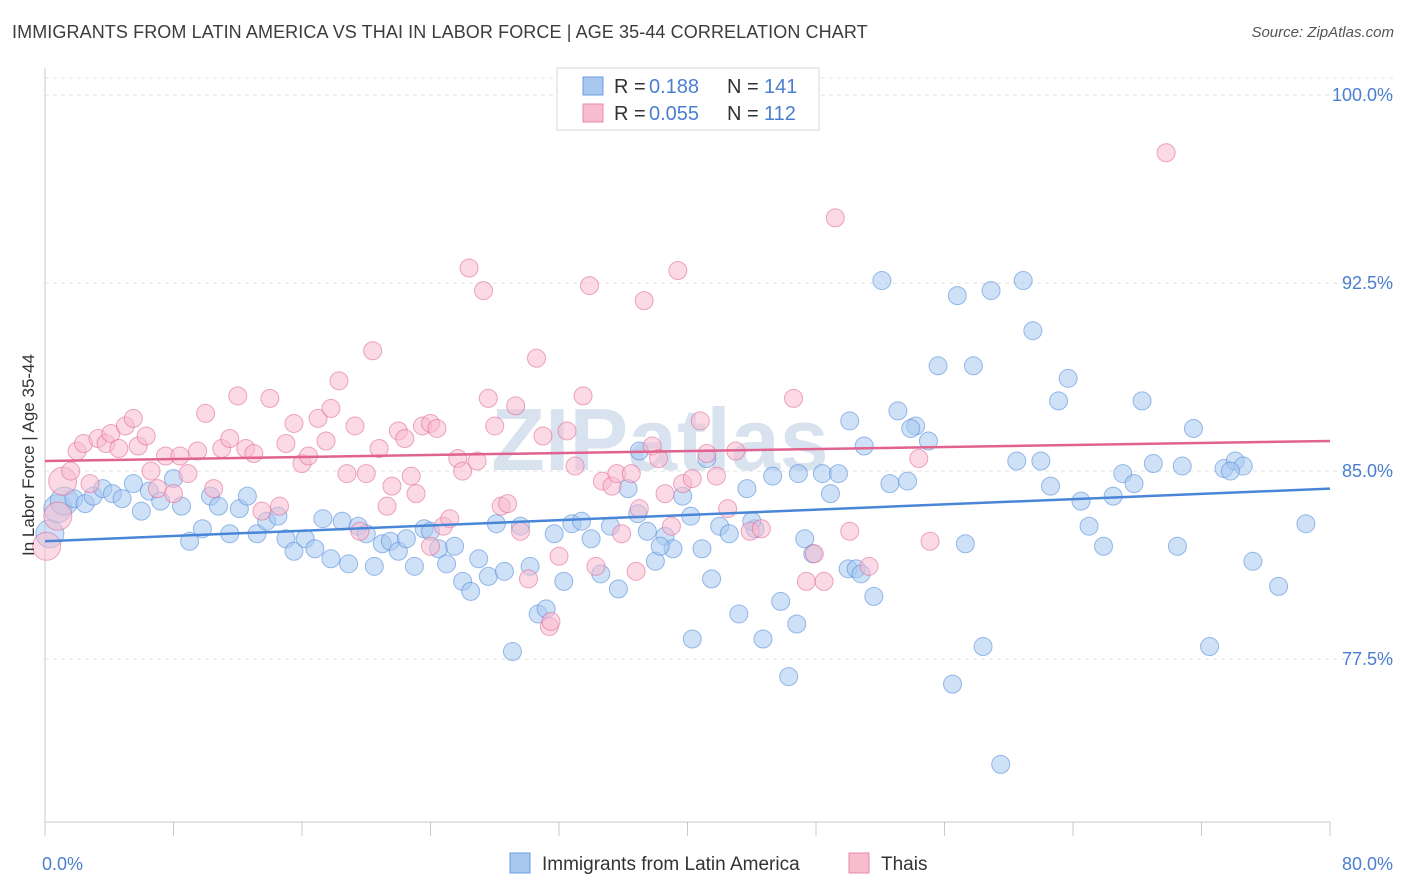 This screenshot has height=892, width=1406. What do you see at coordinates (687, 515) in the screenshot?
I see `latin-america-trend-line` at bounding box center [687, 515].